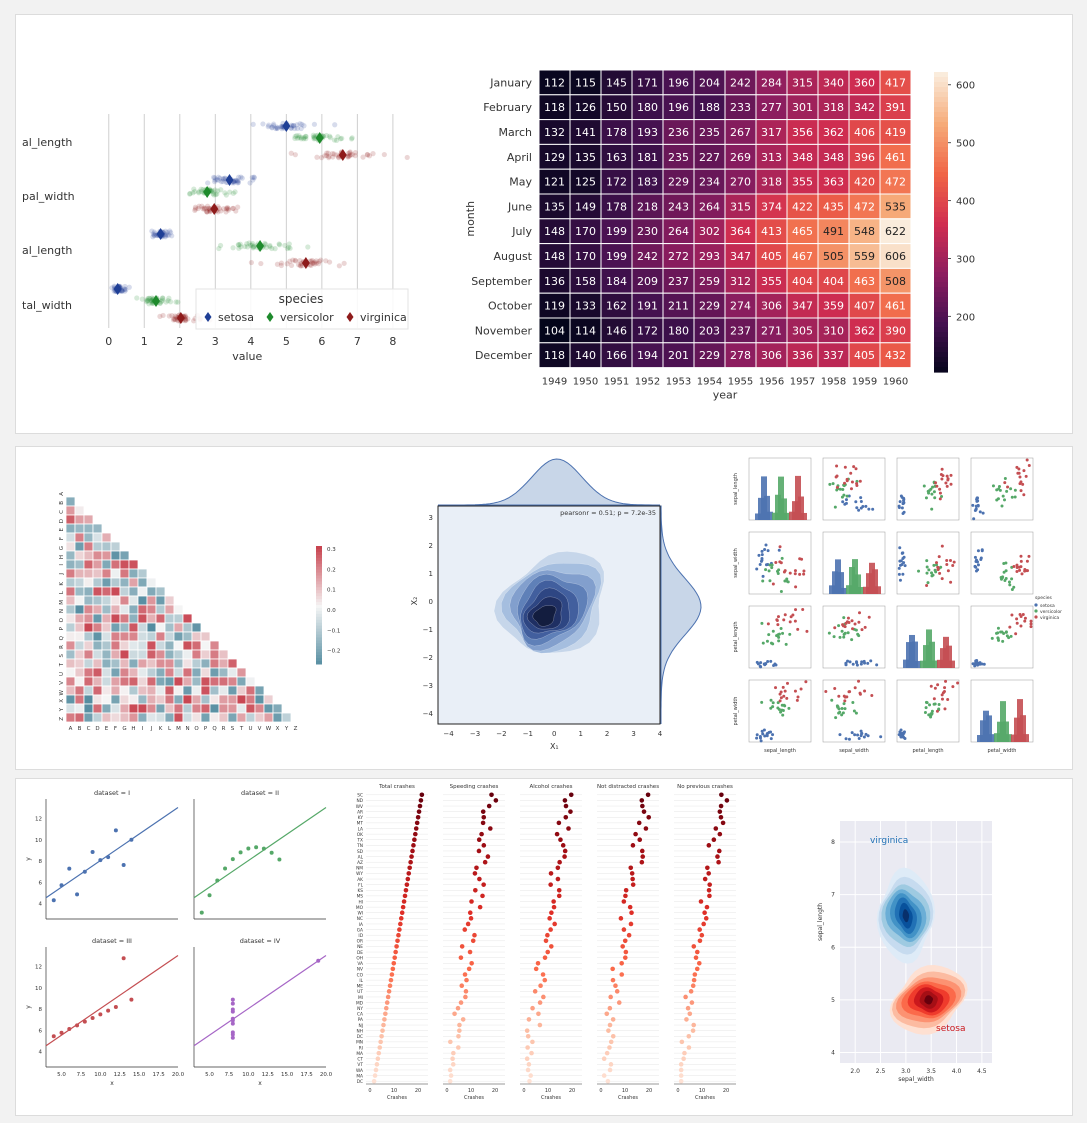 The width and height of the screenshot is (1087, 1123). Describe the element at coordinates (802, 330) in the screenshot. I see `heat-value: 305` at that location.